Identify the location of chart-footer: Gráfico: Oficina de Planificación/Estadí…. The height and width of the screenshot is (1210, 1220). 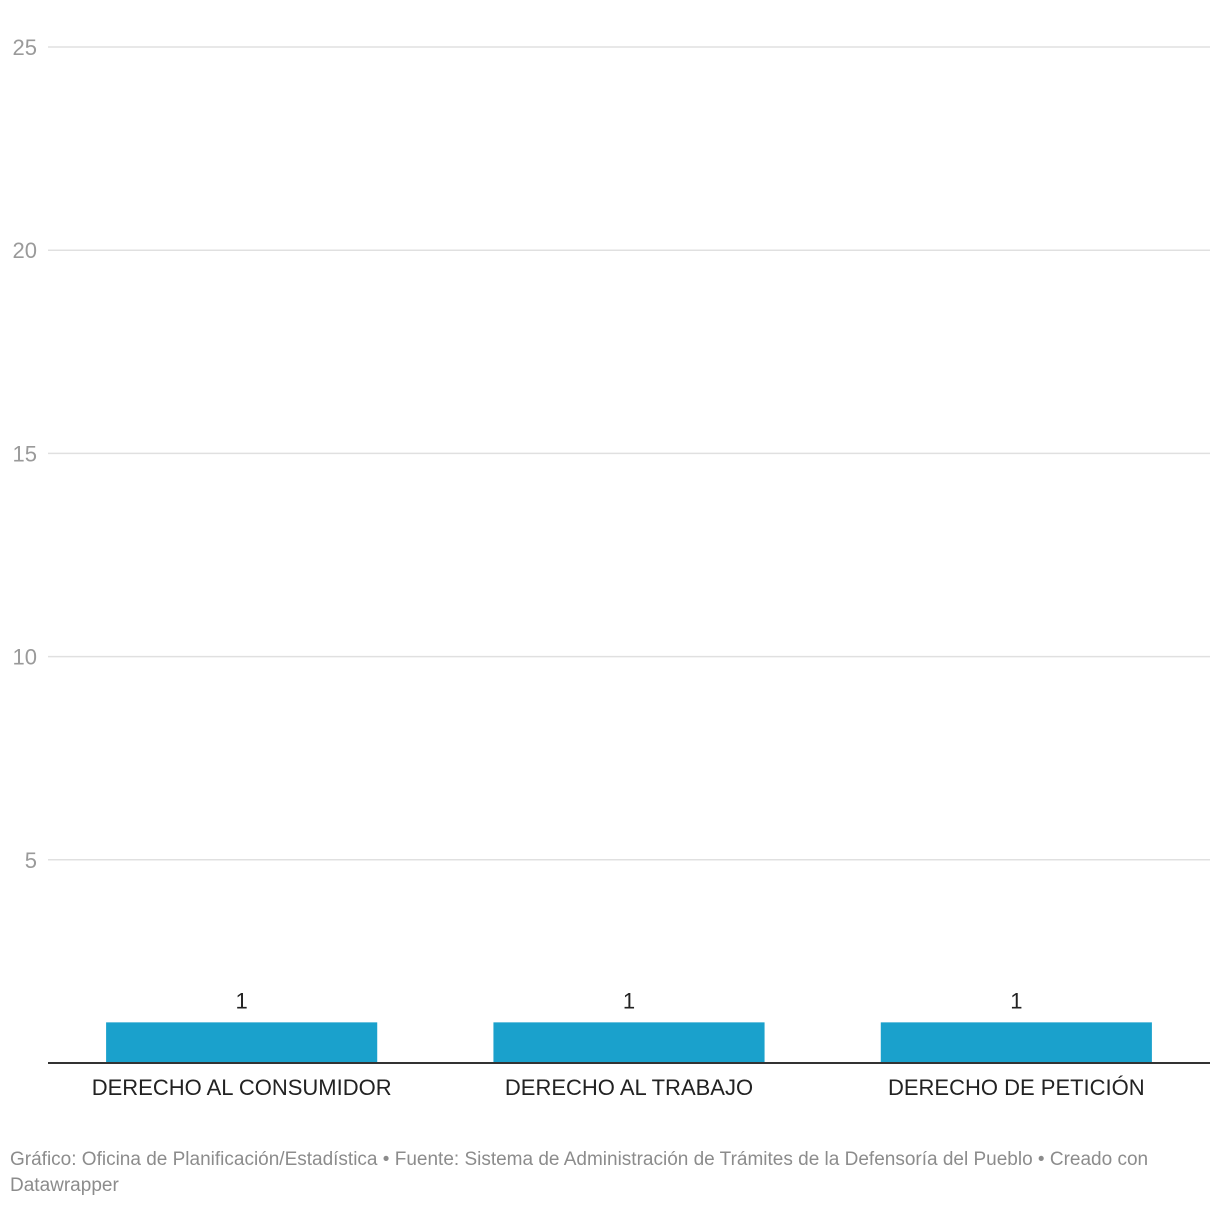
(607, 1173).